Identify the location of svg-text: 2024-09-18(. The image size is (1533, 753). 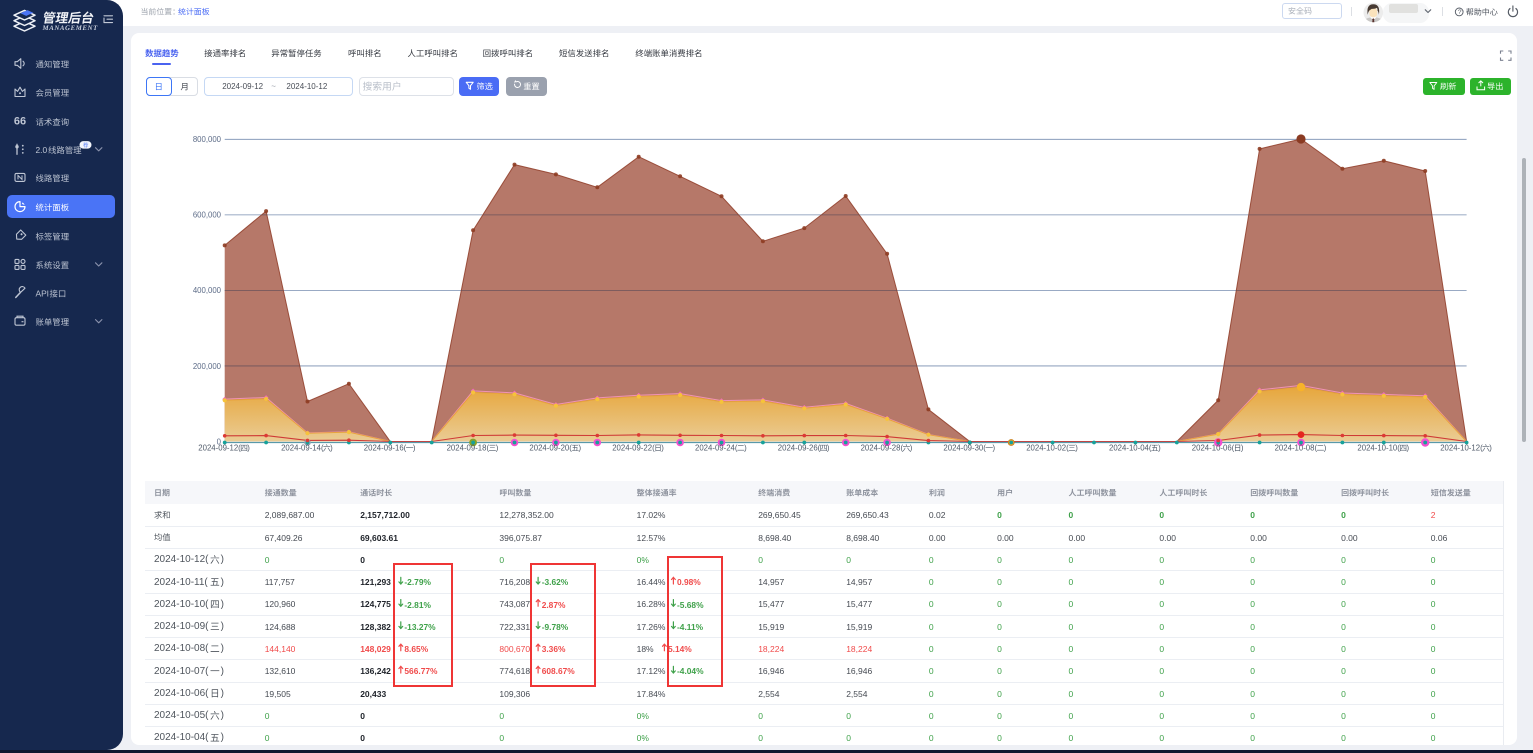
(468, 448).